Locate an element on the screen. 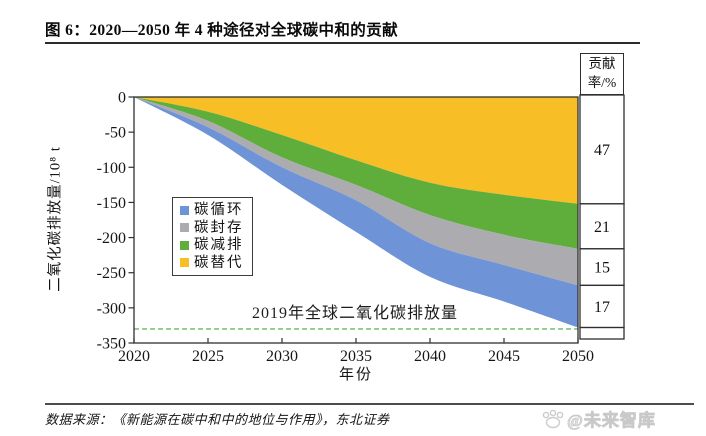 The height and width of the screenshot is (436, 706). y-axis-tick-label: -350 is located at coordinates (111, 344).